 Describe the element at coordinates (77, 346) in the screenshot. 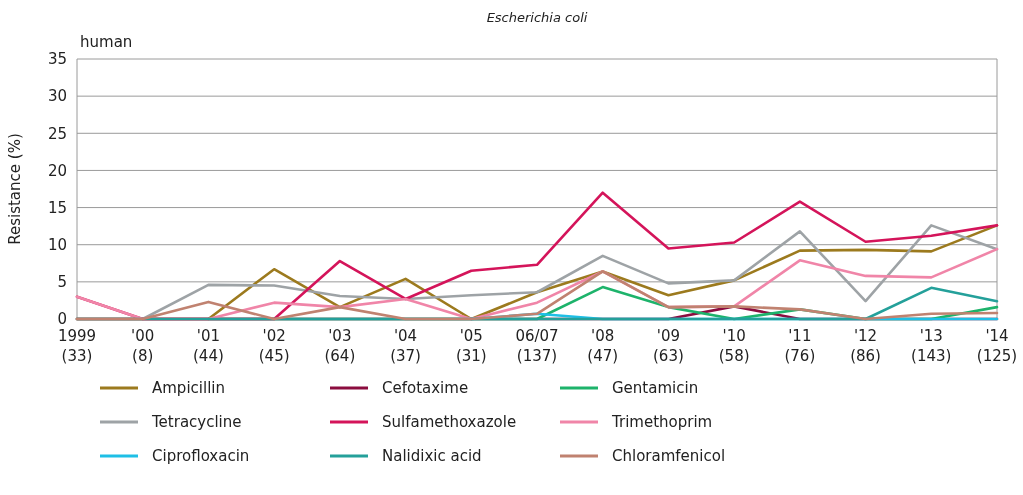

I see `x-tick-label: 1999 (33)` at that location.